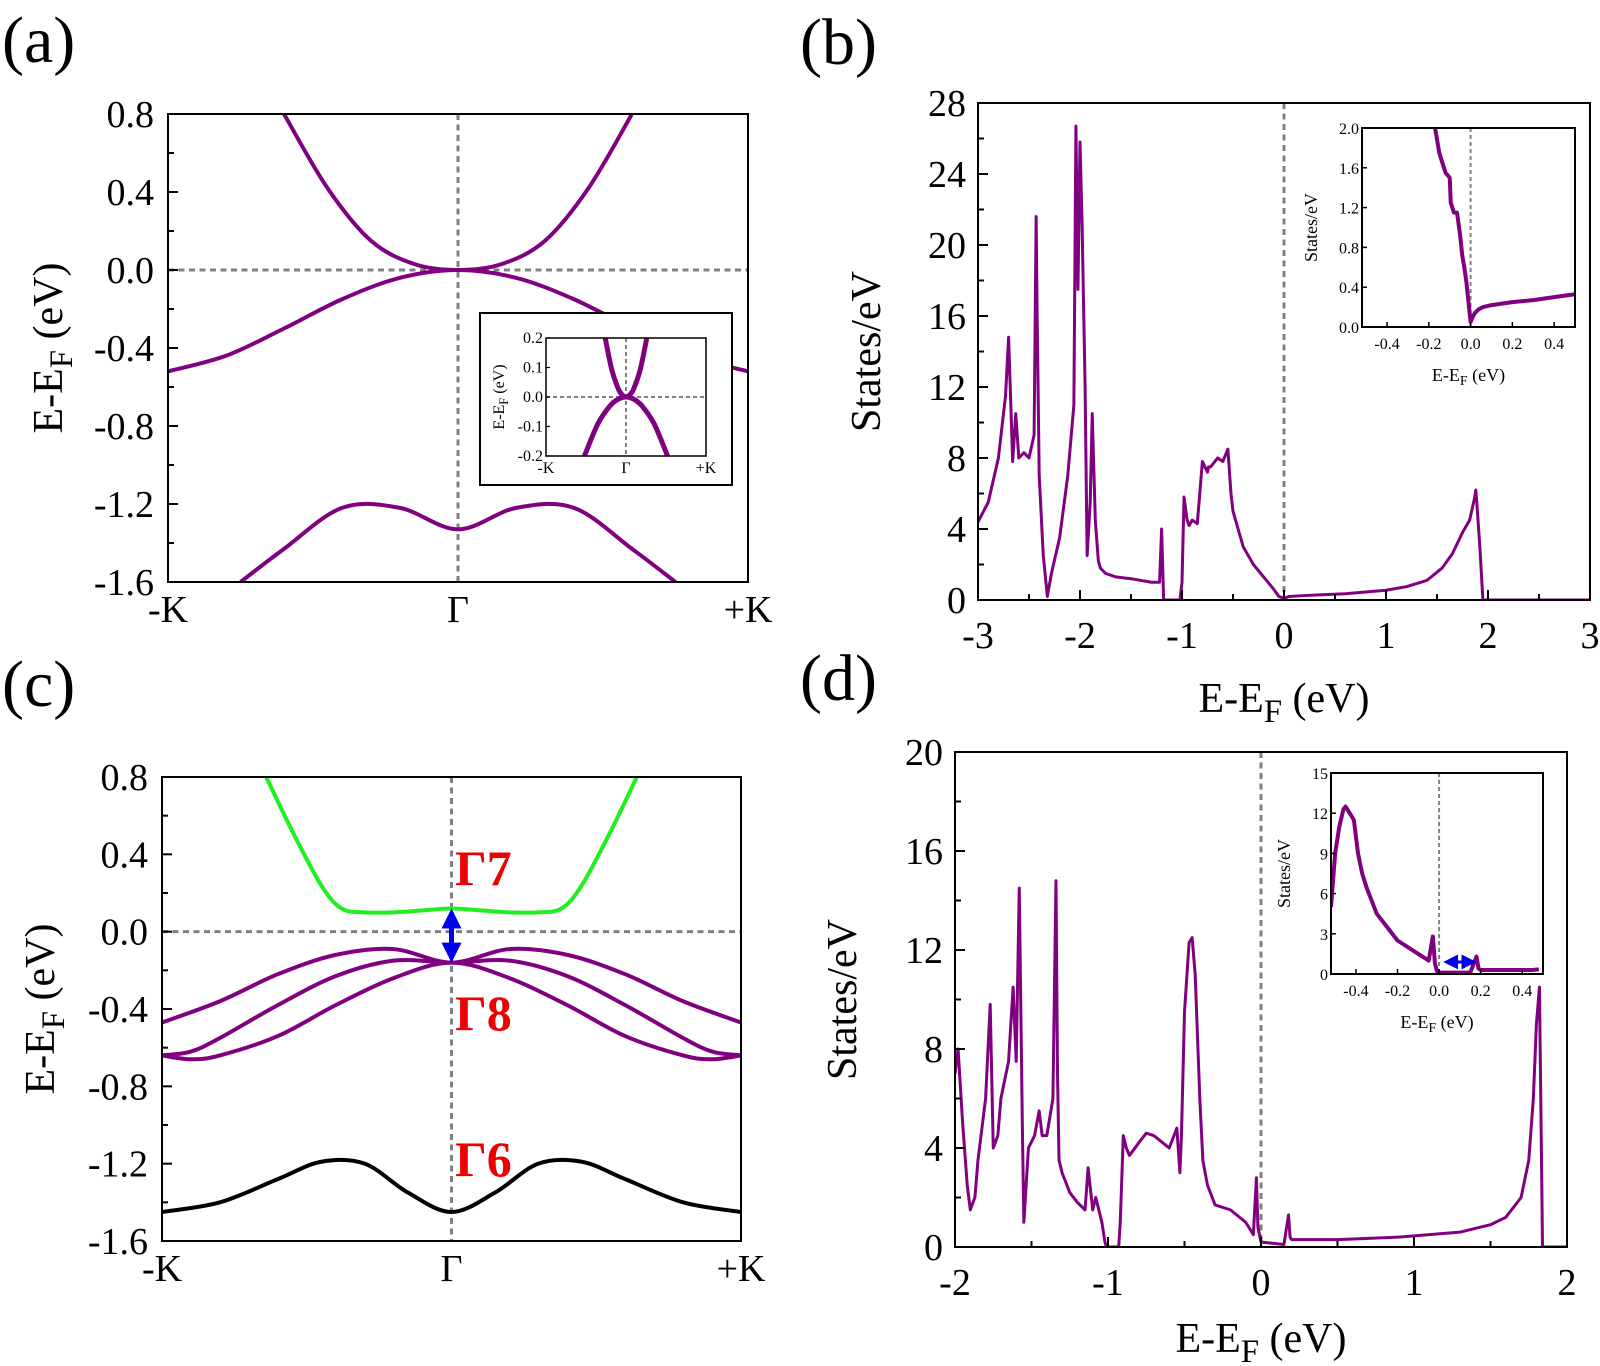  What do you see at coordinates (458, 610) in the screenshot?
I see `panel-a-xtick-label: Γ` at bounding box center [458, 610].